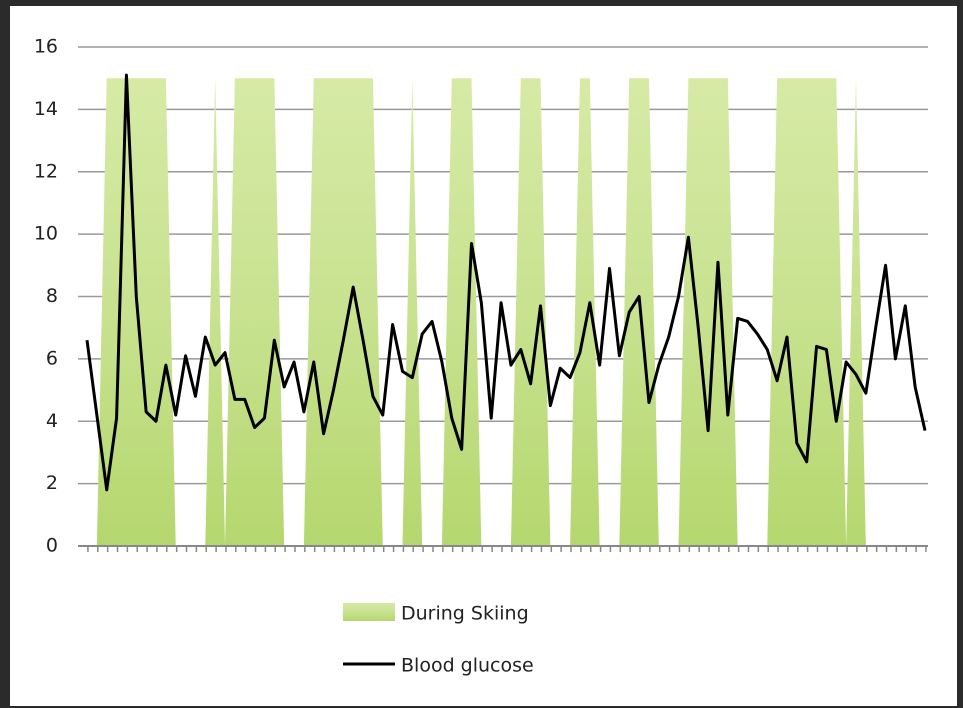  I want to click on y-tick-label: 0, so click(52, 546).